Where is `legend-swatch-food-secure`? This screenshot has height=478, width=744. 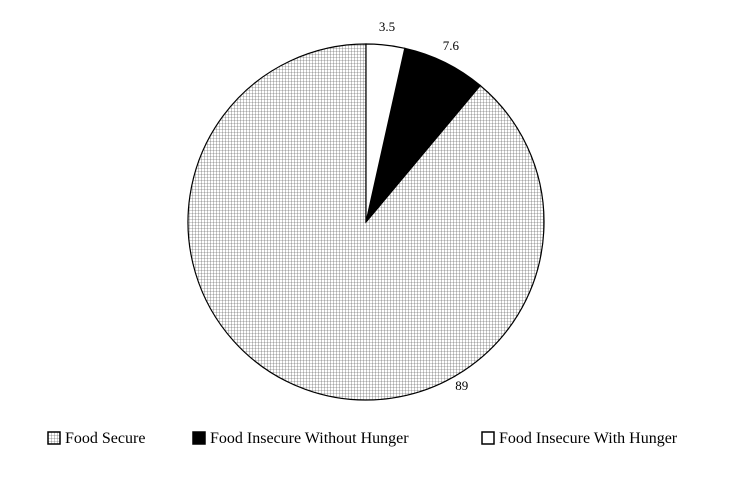 legend-swatch-food-secure is located at coordinates (54, 438).